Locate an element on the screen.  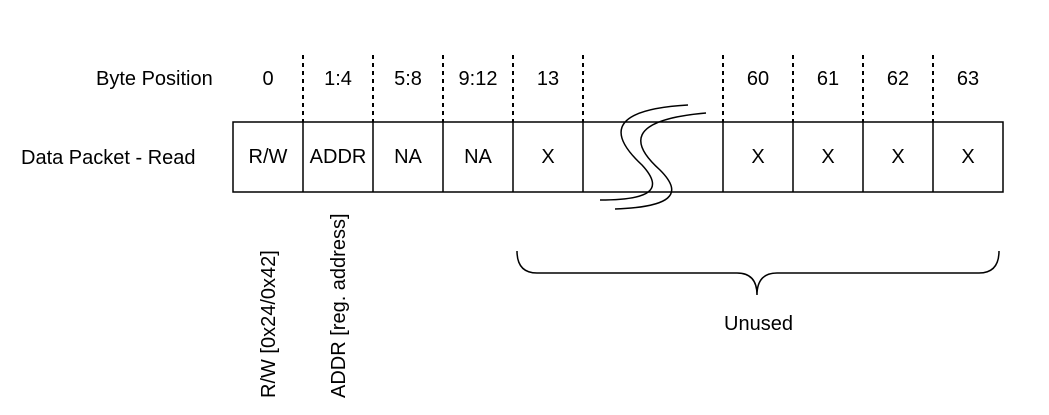
position-header: 1:4 is located at coordinates (338, 78).